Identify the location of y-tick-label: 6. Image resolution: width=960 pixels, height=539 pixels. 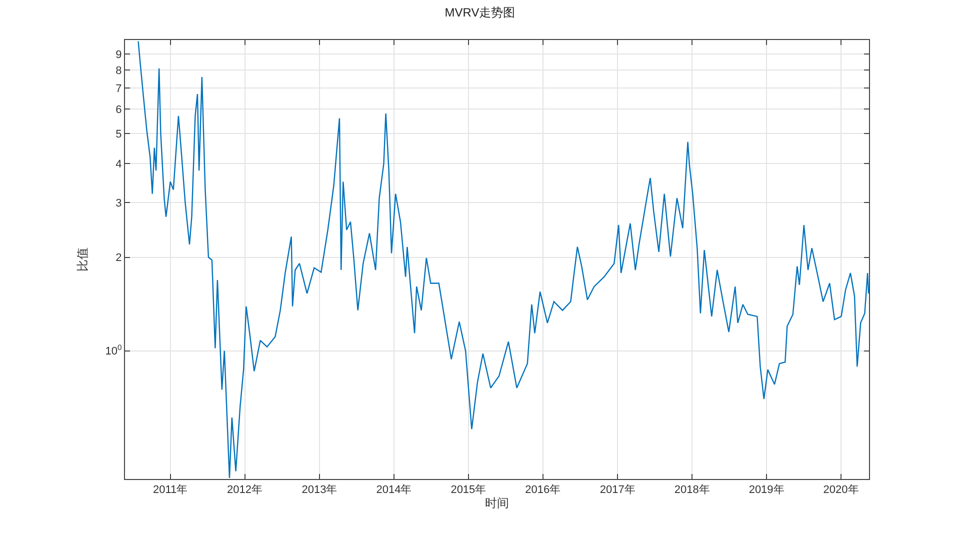
(119, 110).